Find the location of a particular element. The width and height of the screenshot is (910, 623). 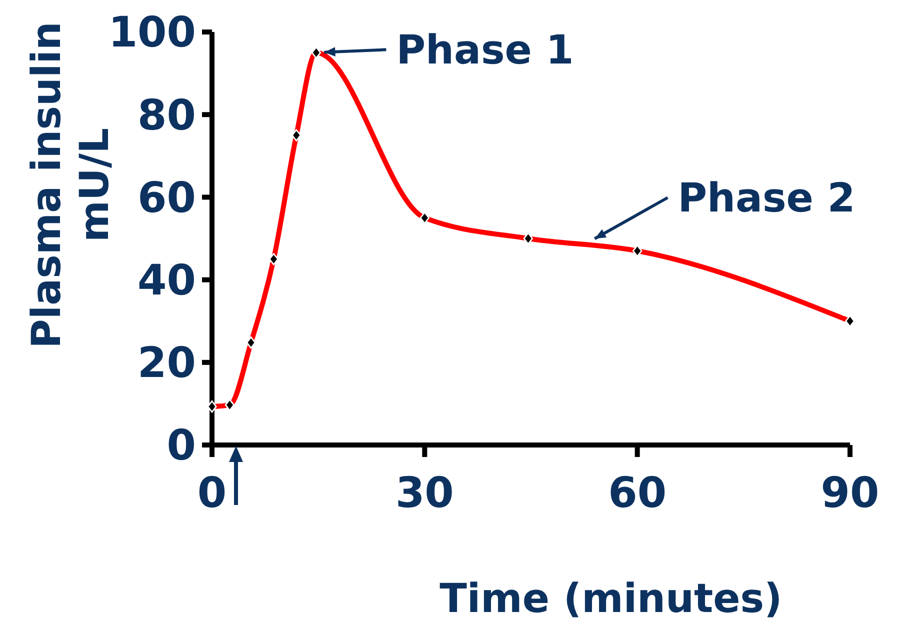

x-tick-label: 90 is located at coordinates (850, 492).